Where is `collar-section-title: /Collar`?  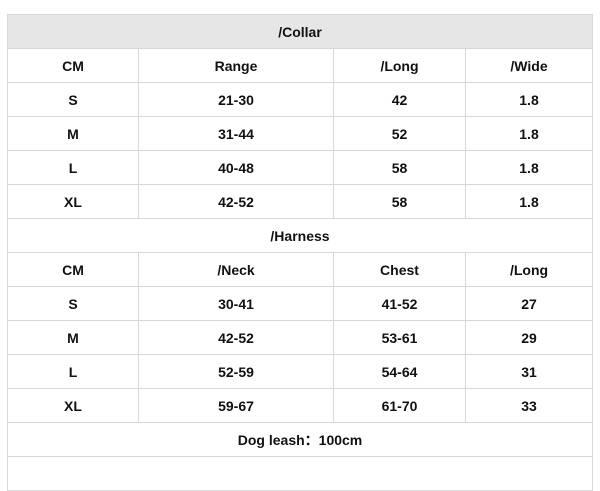 collar-section-title: /Collar is located at coordinates (300, 31).